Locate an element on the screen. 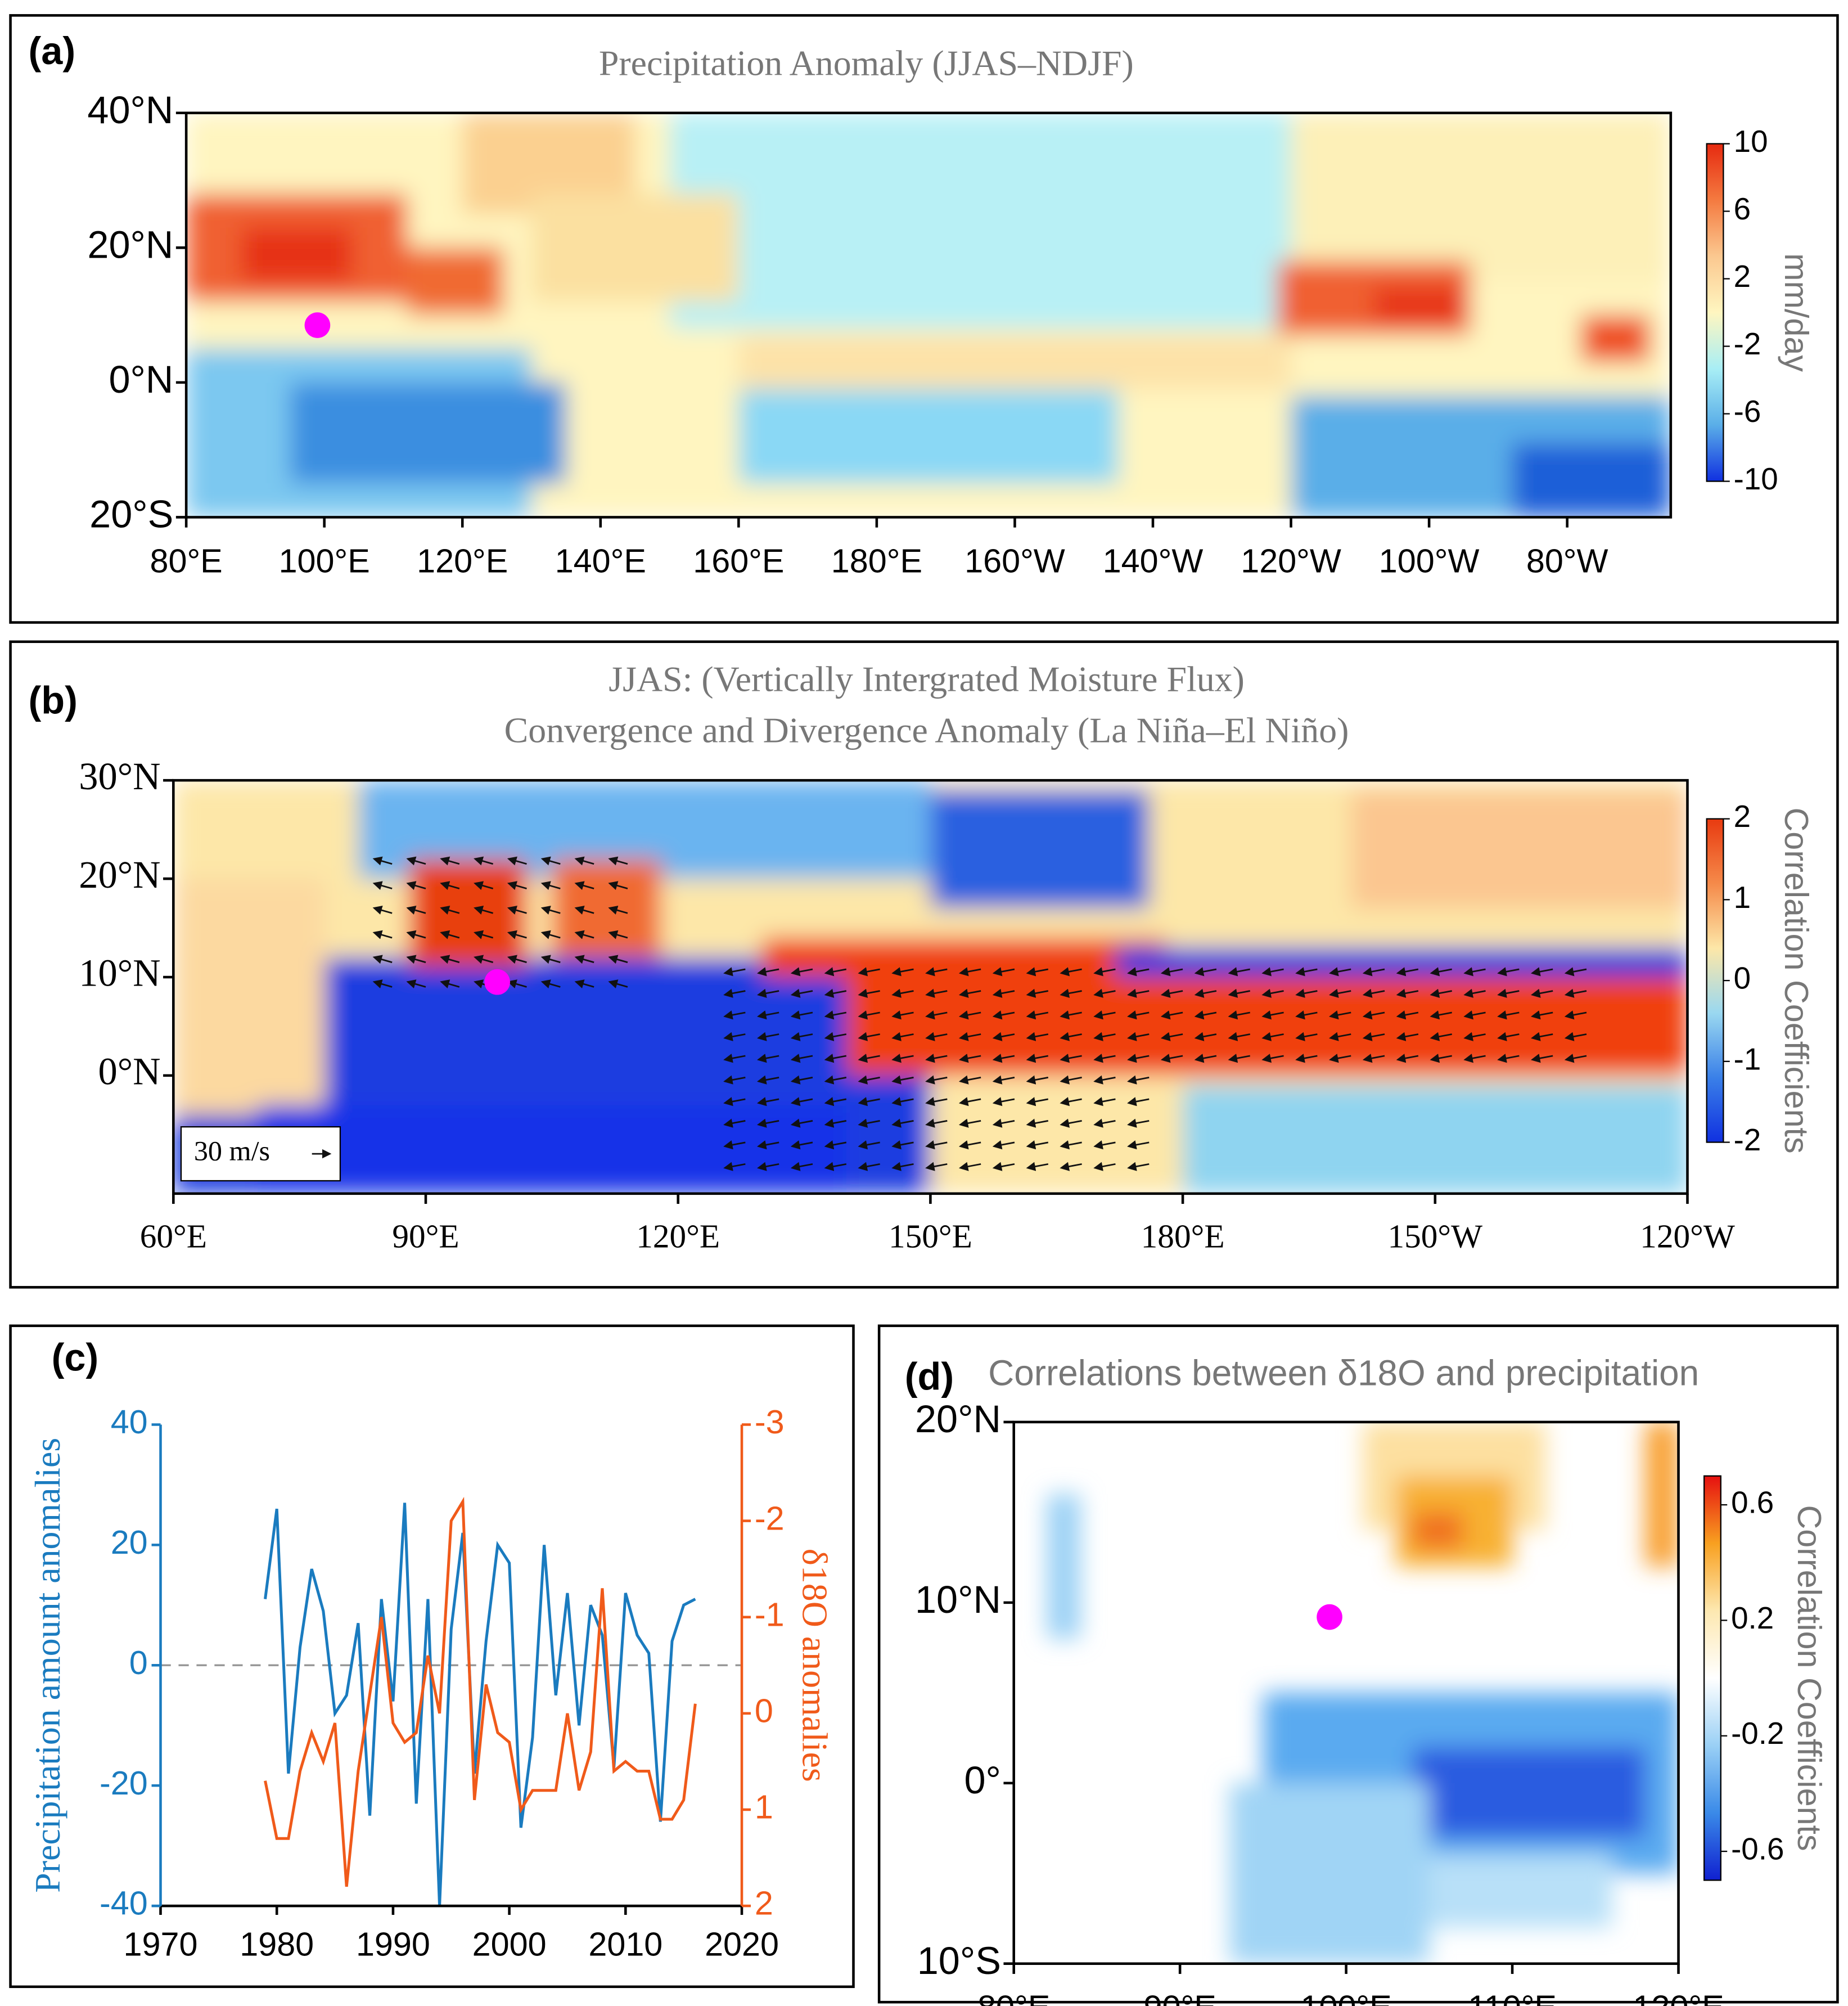 This screenshot has width=1848, height=2006. y-tick-label: 0 is located at coordinates (138, 1662).